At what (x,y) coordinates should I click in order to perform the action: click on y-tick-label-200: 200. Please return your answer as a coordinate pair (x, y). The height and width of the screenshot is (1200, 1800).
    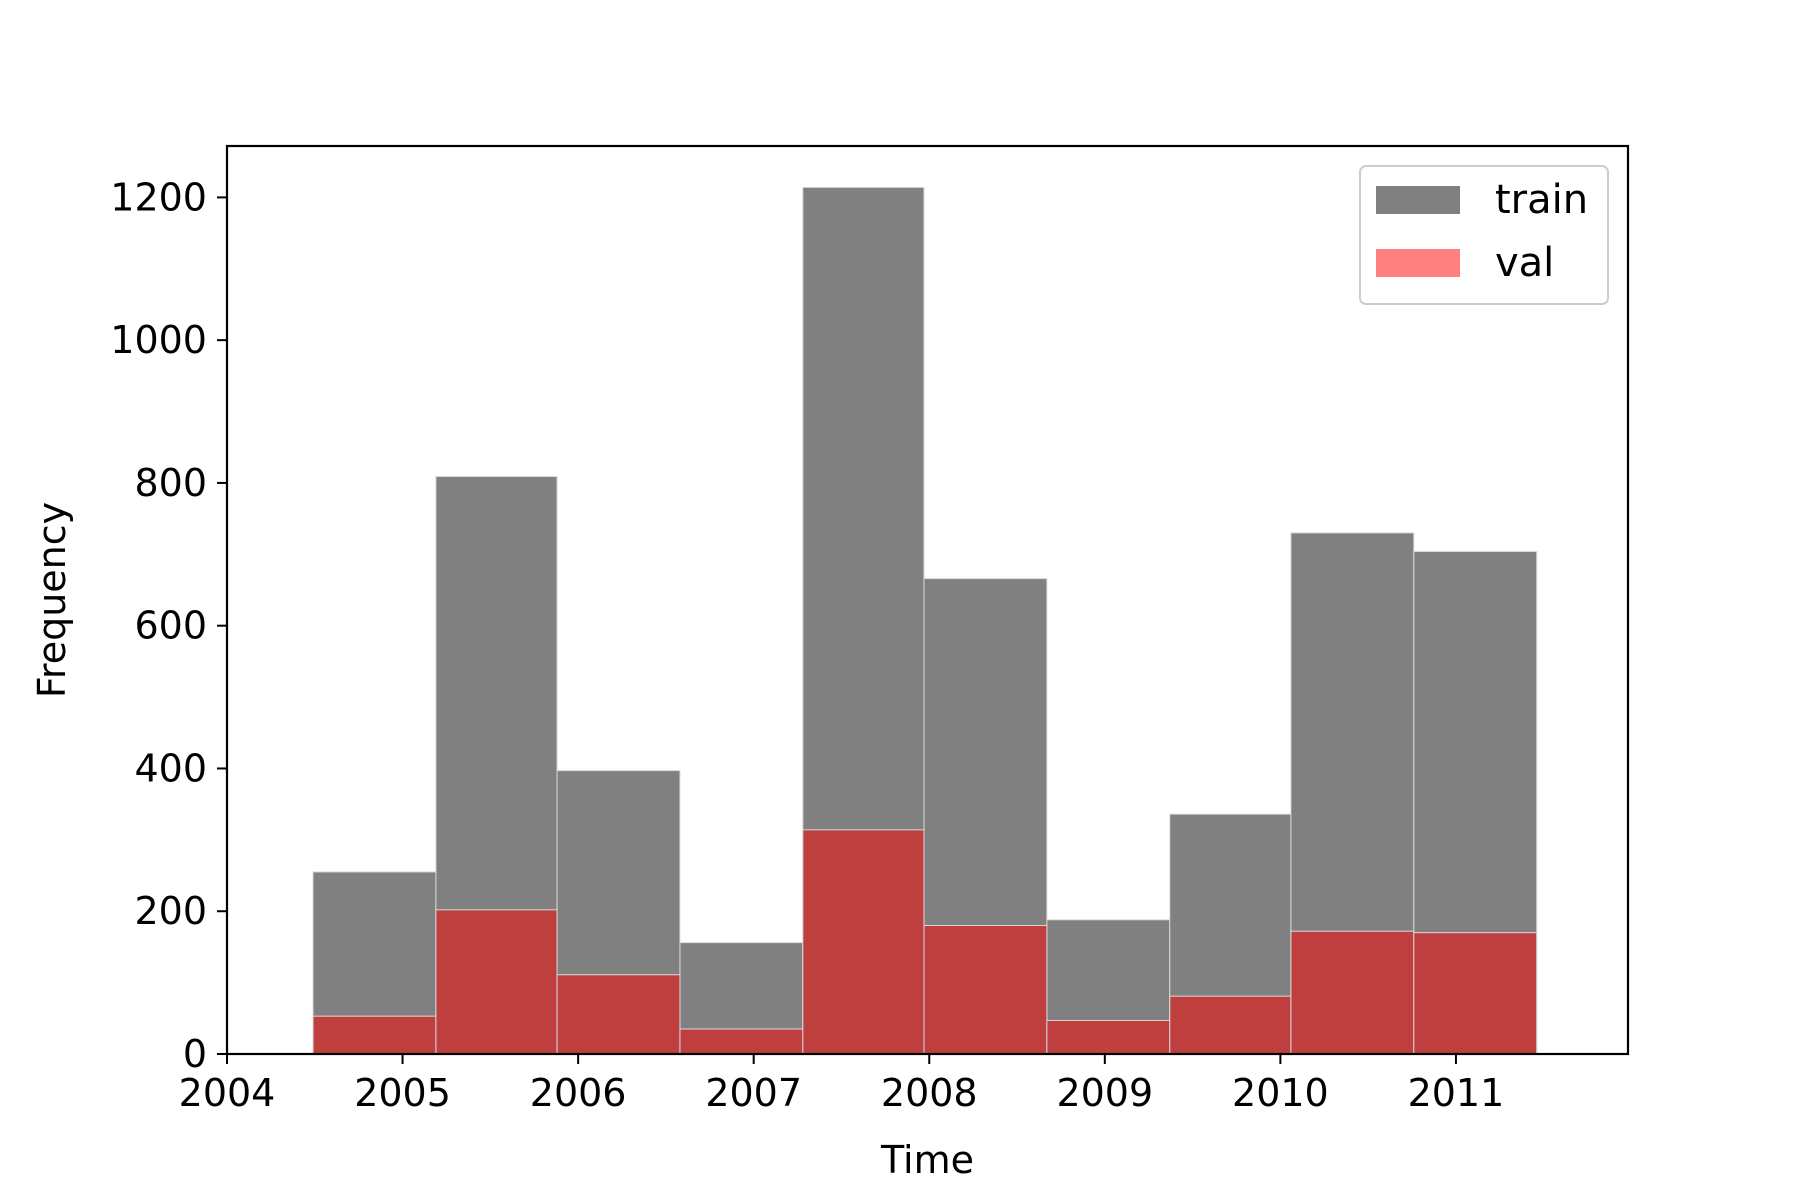
    Looking at the image, I should click on (170, 911).